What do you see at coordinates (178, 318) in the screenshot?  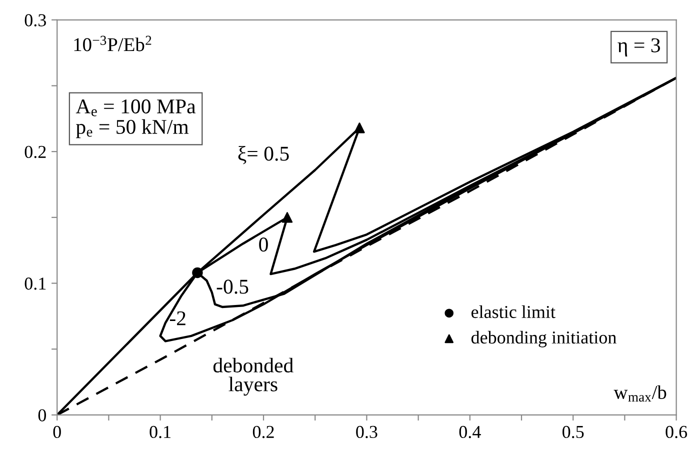 I see `series-label: -2` at bounding box center [178, 318].